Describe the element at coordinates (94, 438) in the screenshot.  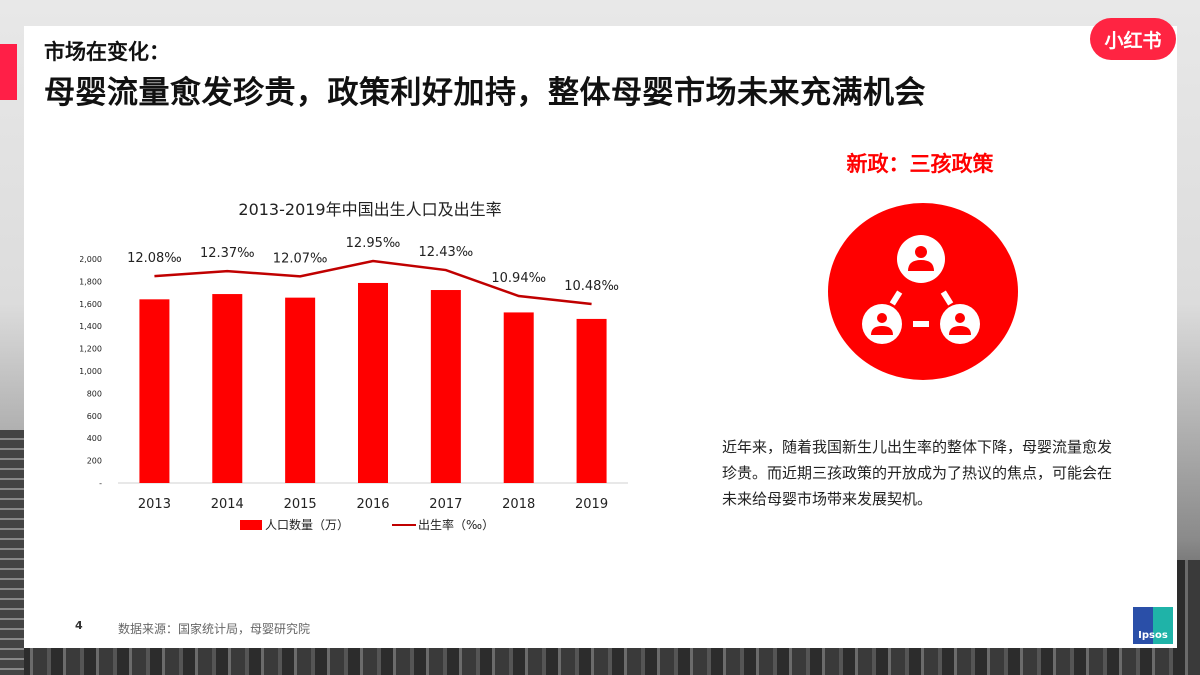
I see `y-tick: 400` at that location.